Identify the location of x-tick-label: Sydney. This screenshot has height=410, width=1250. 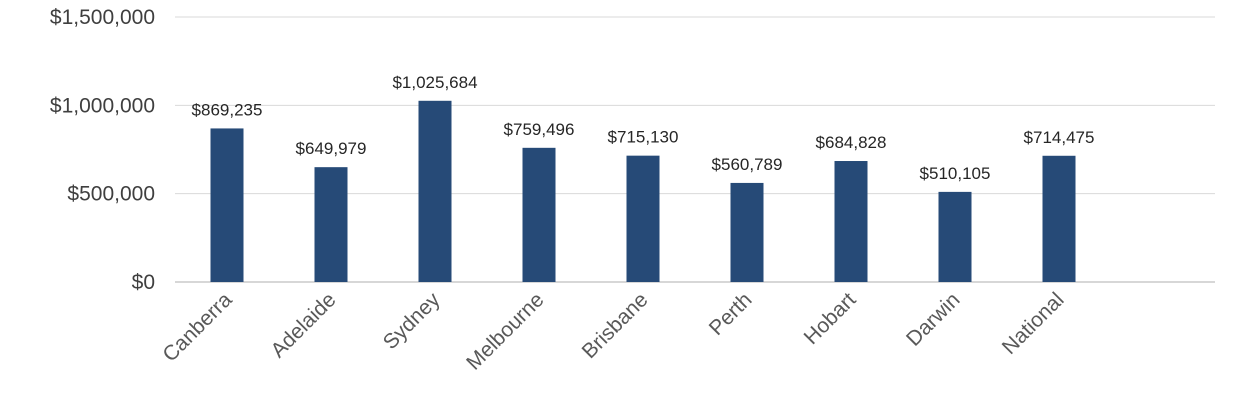
(412, 321).